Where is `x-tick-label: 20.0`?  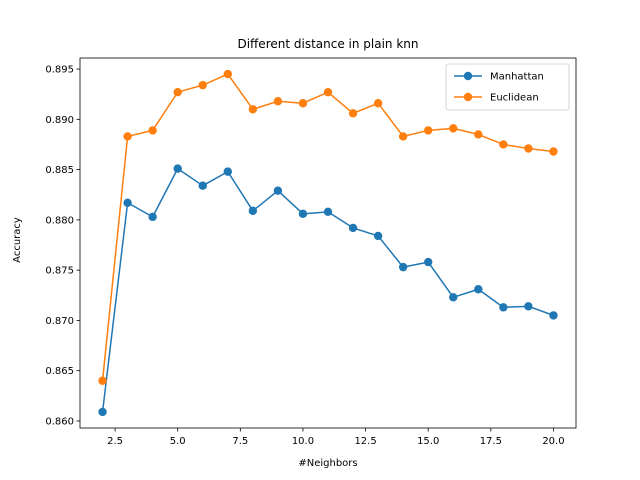
x-tick-label: 20.0 is located at coordinates (553, 441).